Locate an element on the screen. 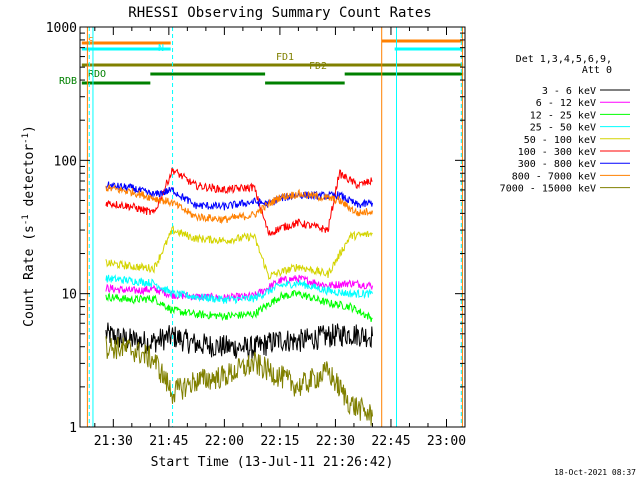 The image size is (640, 480). x-tick-label: 22:45 is located at coordinates (390, 441).